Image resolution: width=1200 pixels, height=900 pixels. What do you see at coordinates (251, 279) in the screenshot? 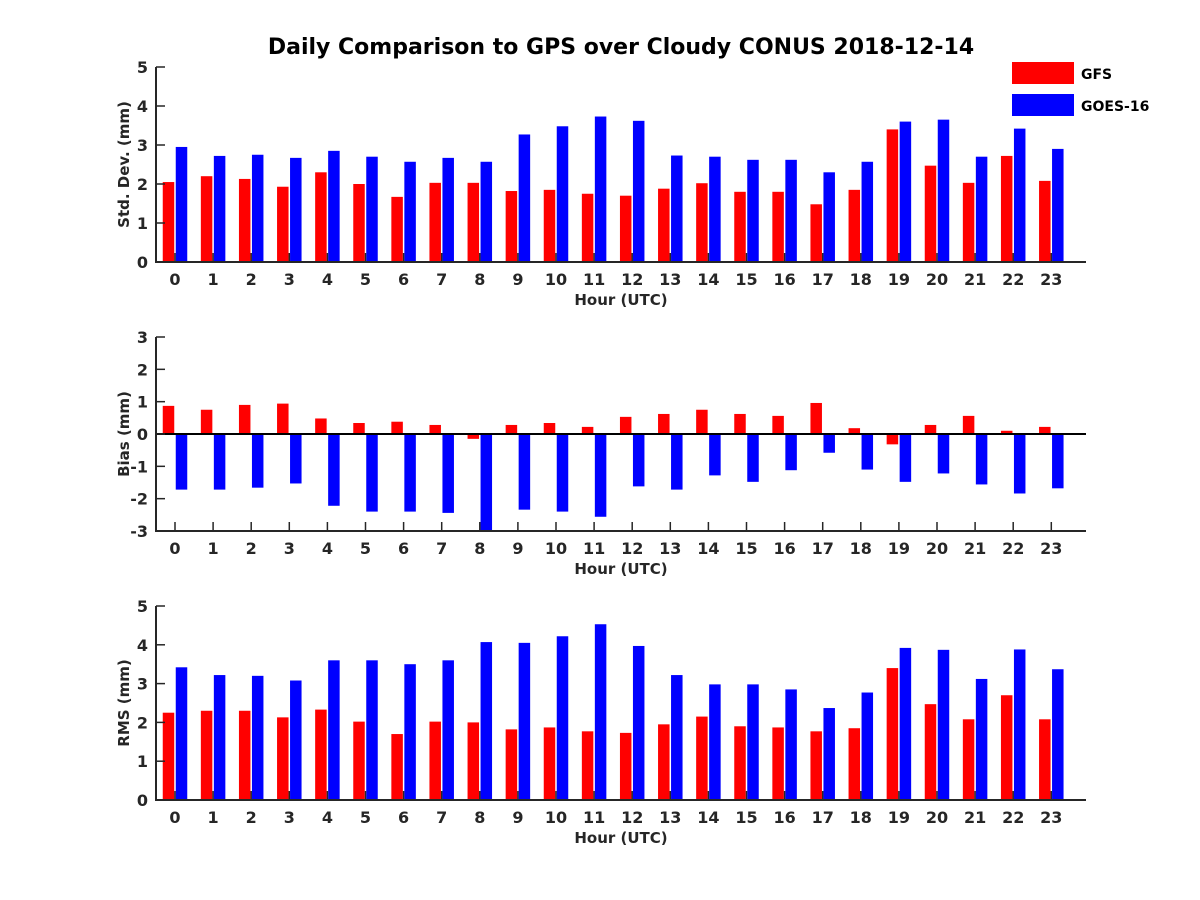
I see `x-tick-label: 2` at bounding box center [251, 279].